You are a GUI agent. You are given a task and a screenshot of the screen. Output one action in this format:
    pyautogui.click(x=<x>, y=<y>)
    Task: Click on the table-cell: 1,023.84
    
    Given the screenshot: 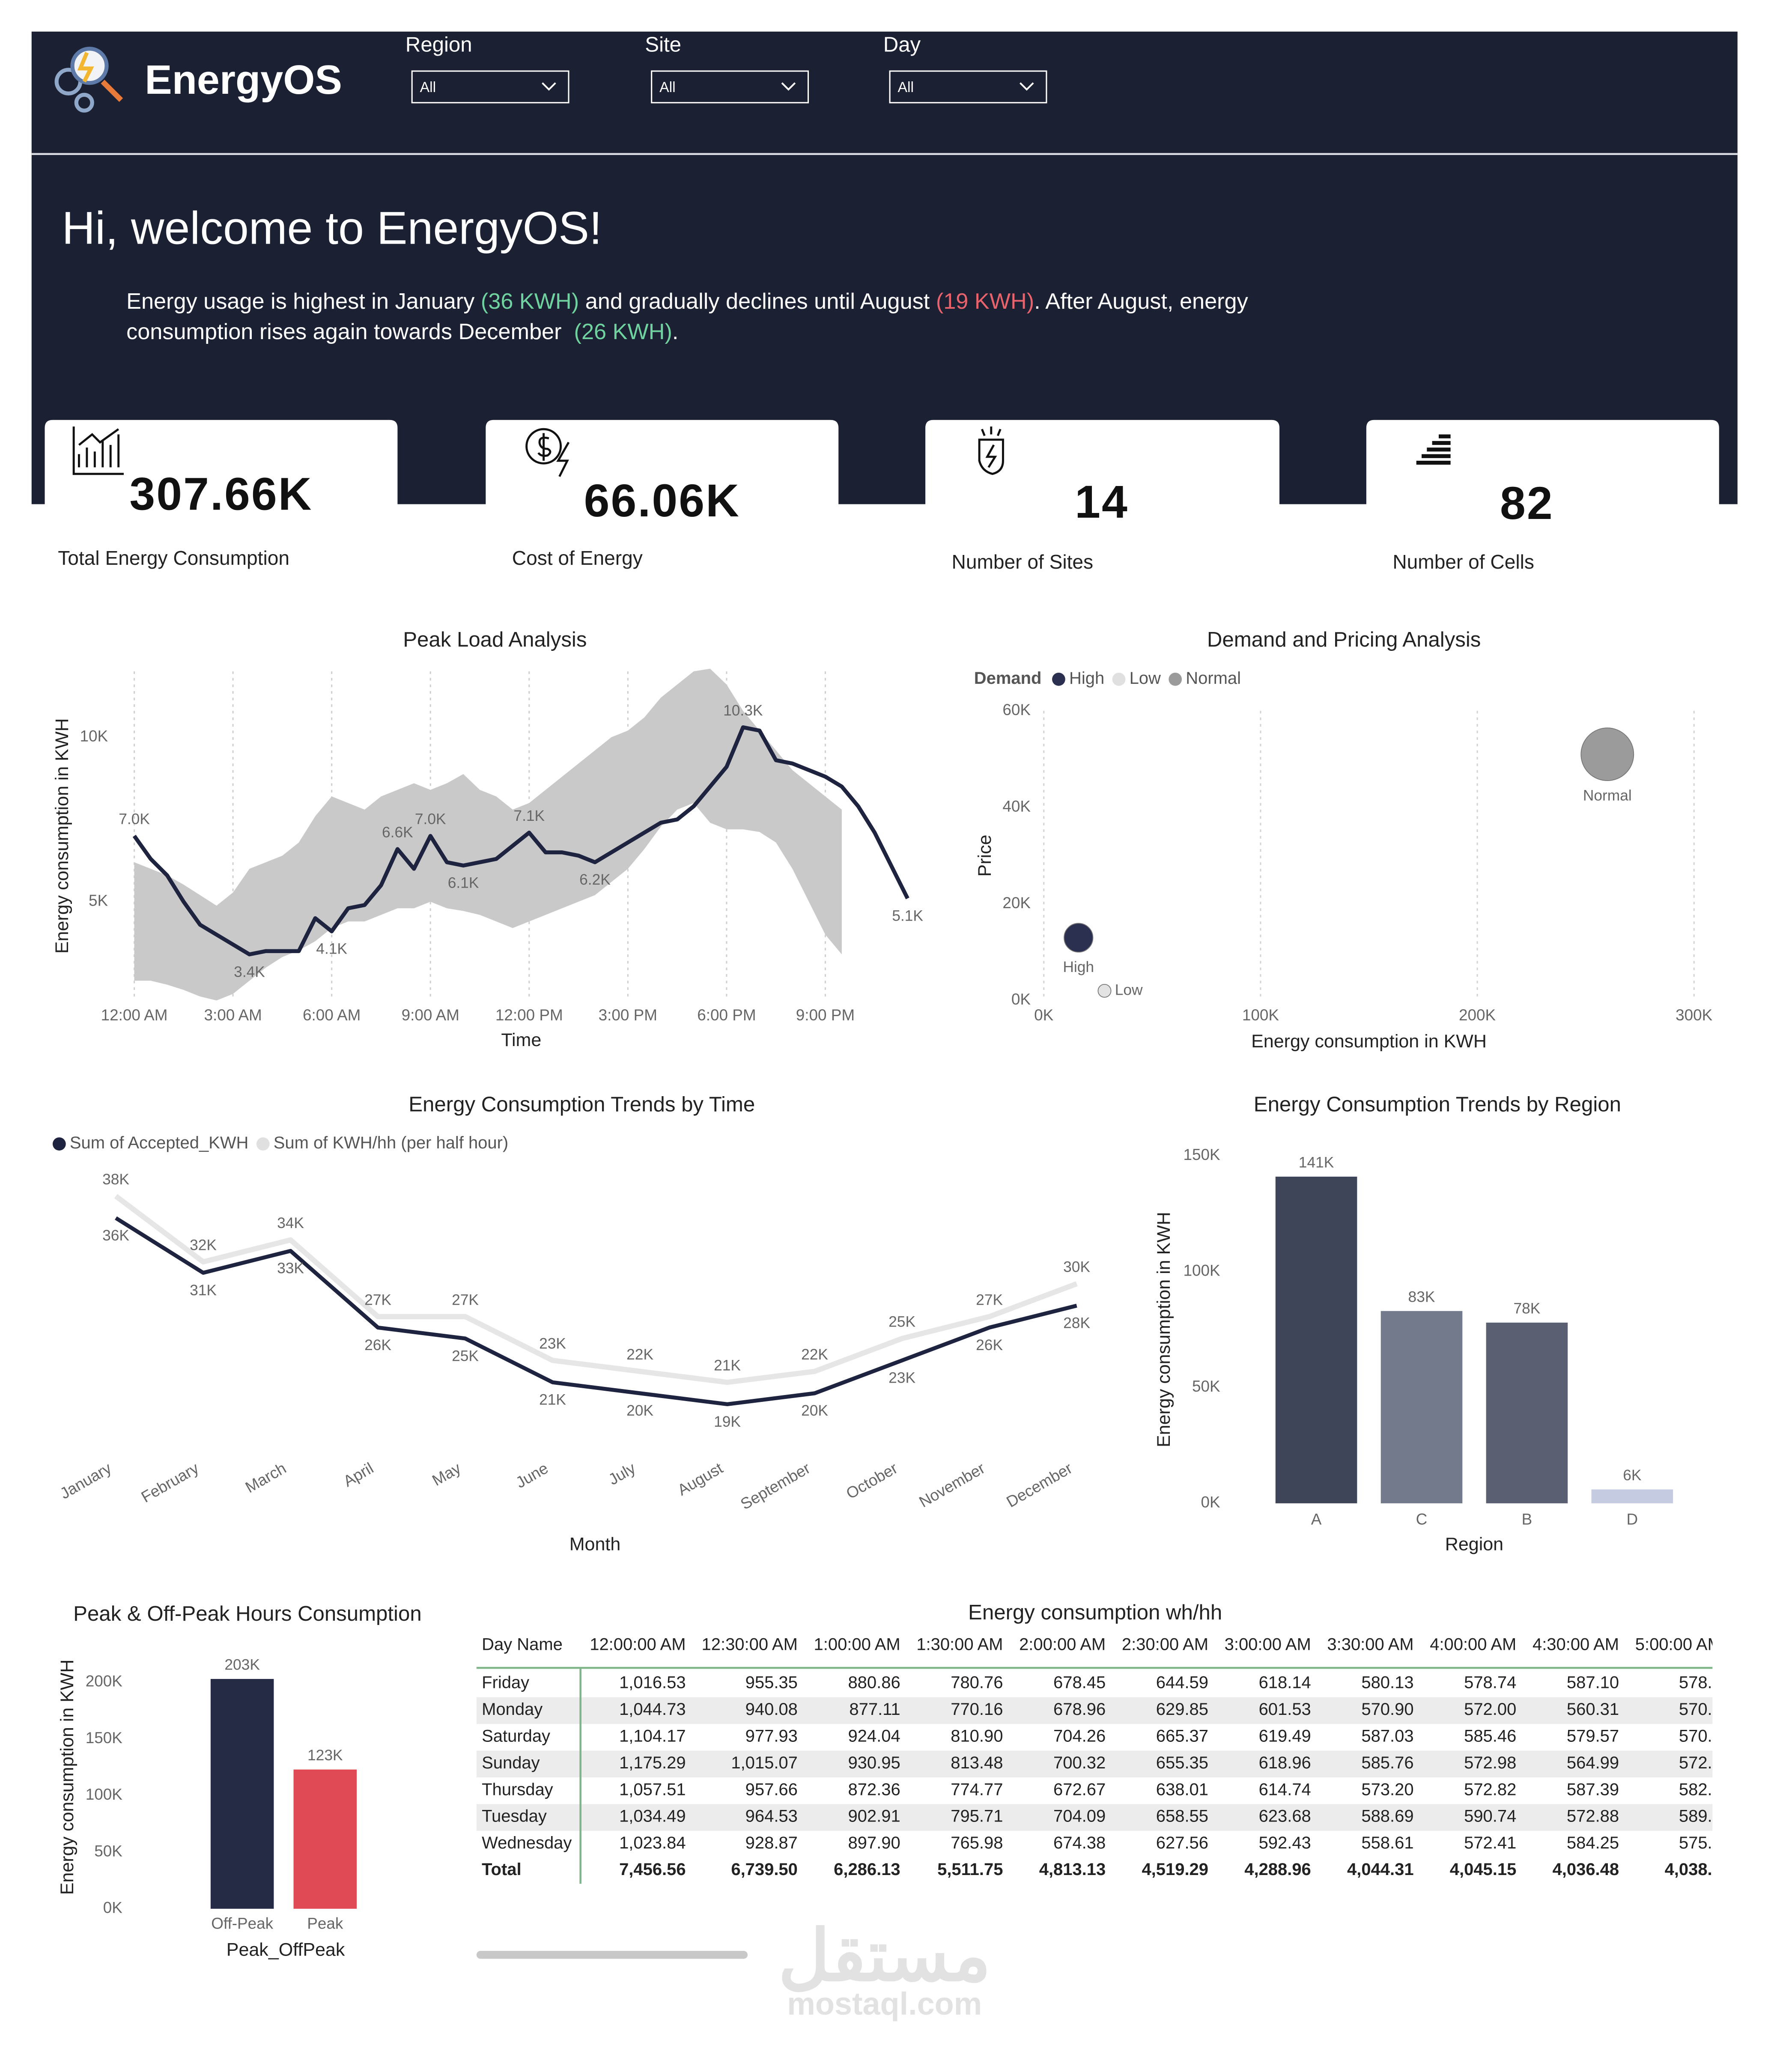 What is the action you would take?
    pyautogui.click(x=652, y=1842)
    